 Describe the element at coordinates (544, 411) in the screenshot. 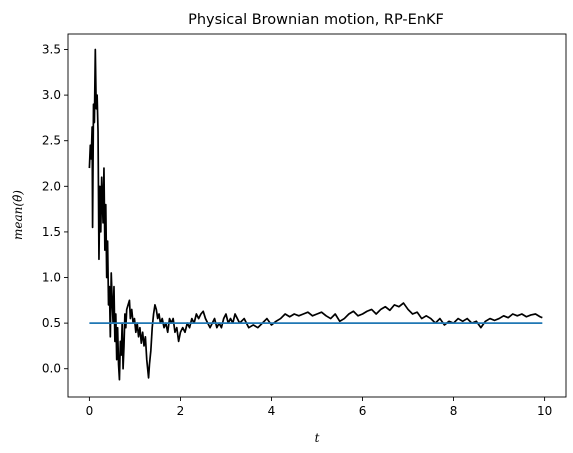

I see `x-tick-label: 10` at that location.